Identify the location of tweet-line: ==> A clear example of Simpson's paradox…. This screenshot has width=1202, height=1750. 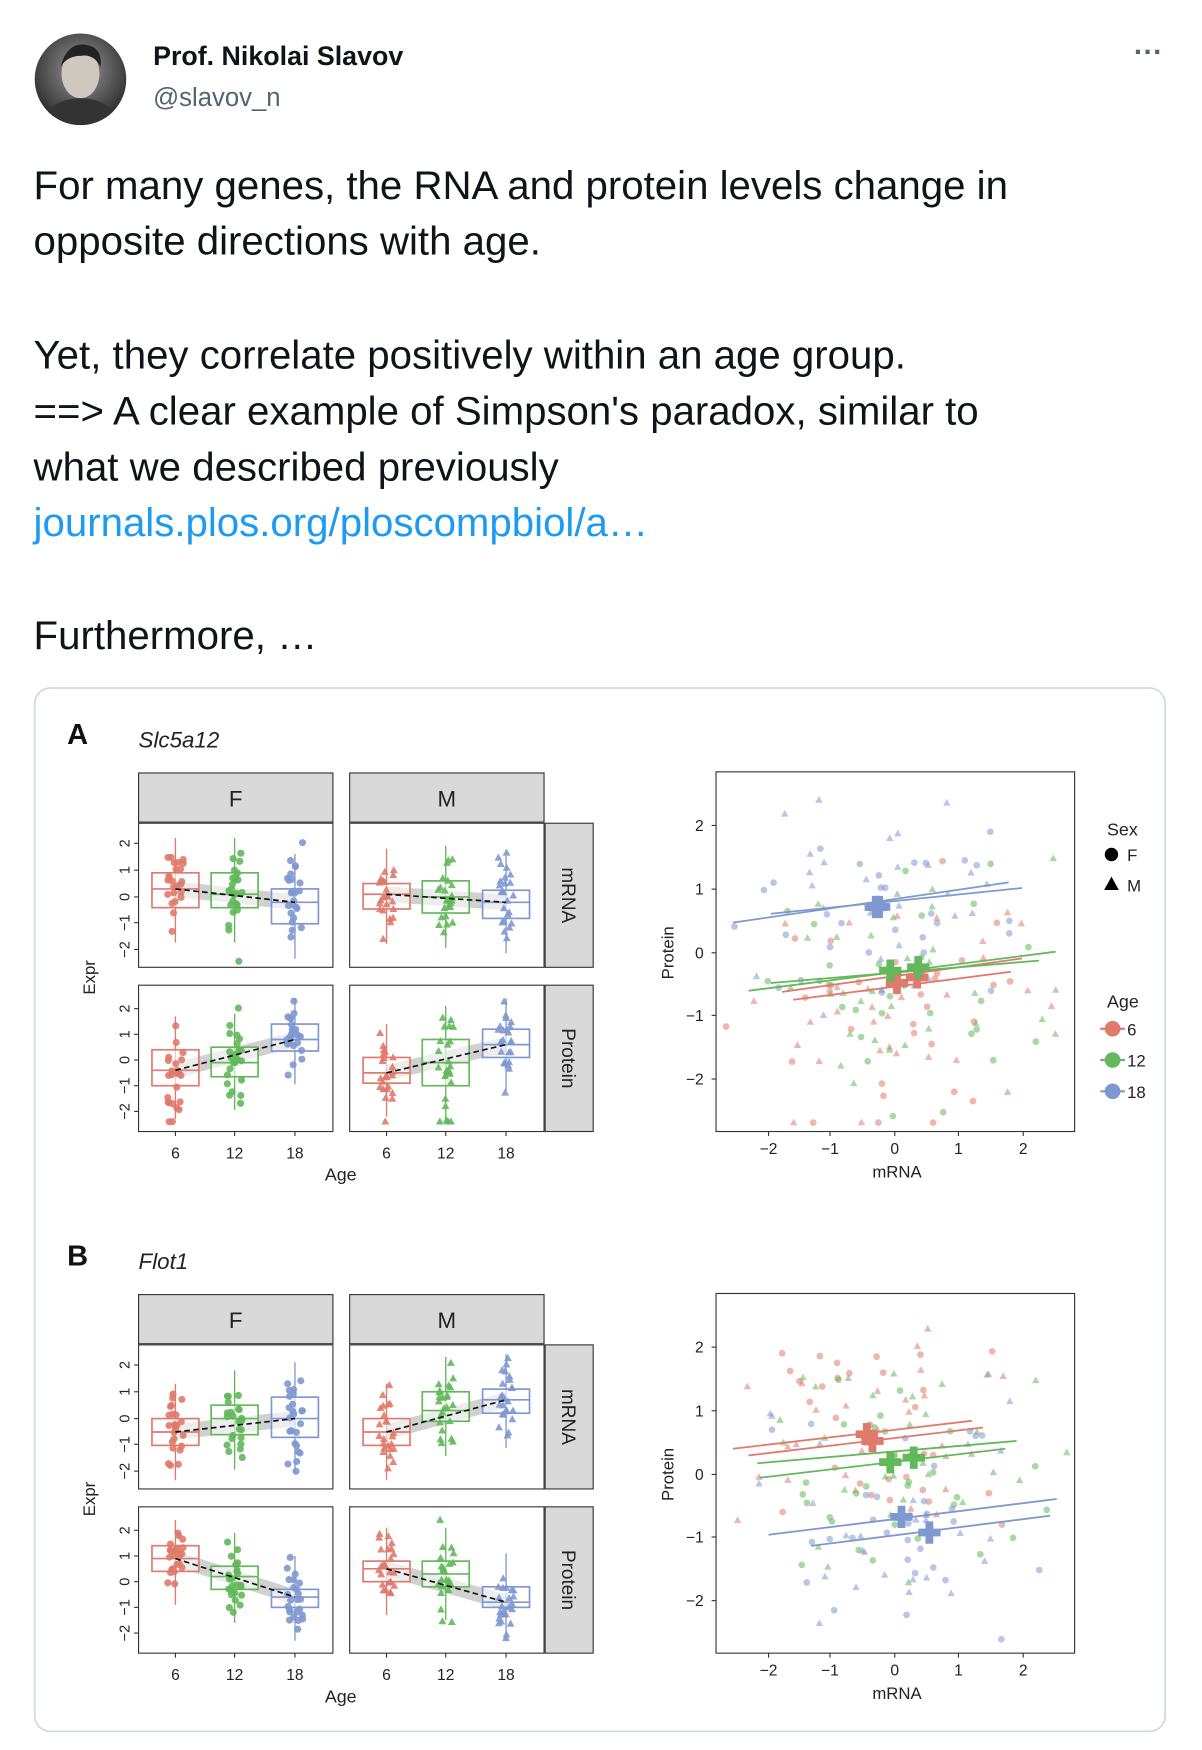
(506, 410).